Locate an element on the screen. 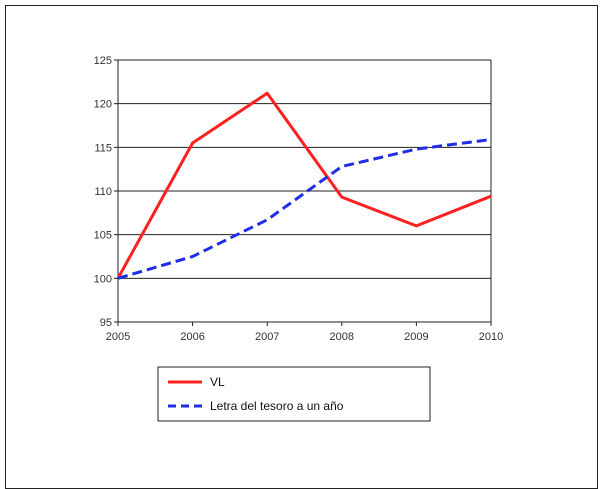 The height and width of the screenshot is (489, 605). legend-label-1: Letra del tesoro a un año is located at coordinates (277, 406).